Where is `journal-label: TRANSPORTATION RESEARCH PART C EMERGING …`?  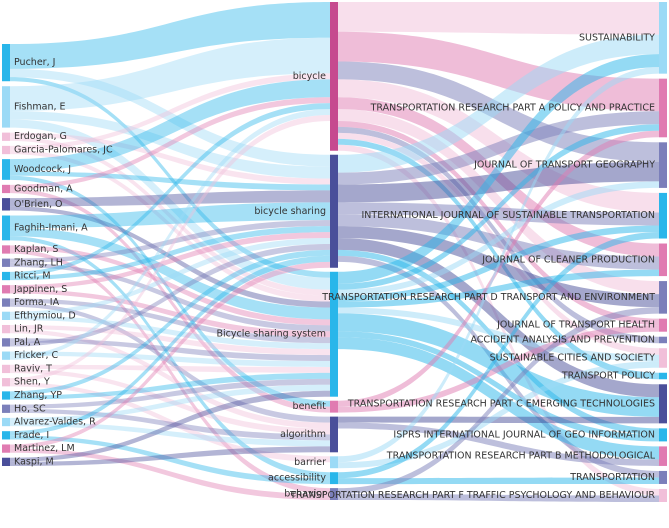
journal-label: TRANSPORTATION RESEARCH PART C EMERGING … is located at coordinates (501, 403).